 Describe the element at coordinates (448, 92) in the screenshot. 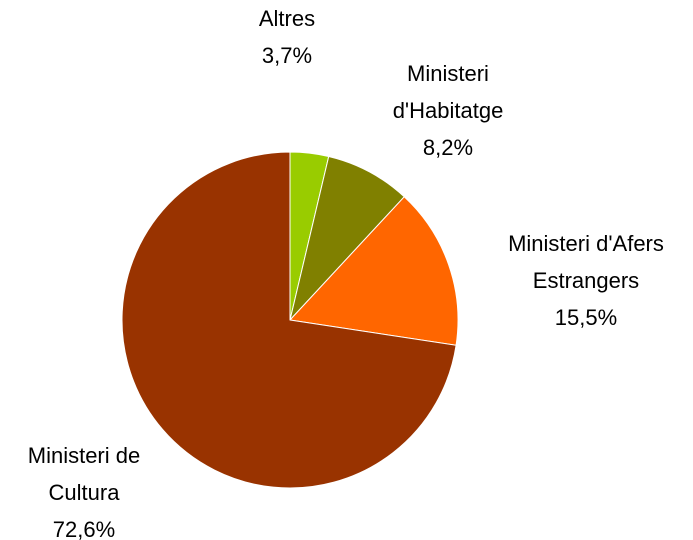

I see `category-label: Ministeri d'Habitatge` at that location.